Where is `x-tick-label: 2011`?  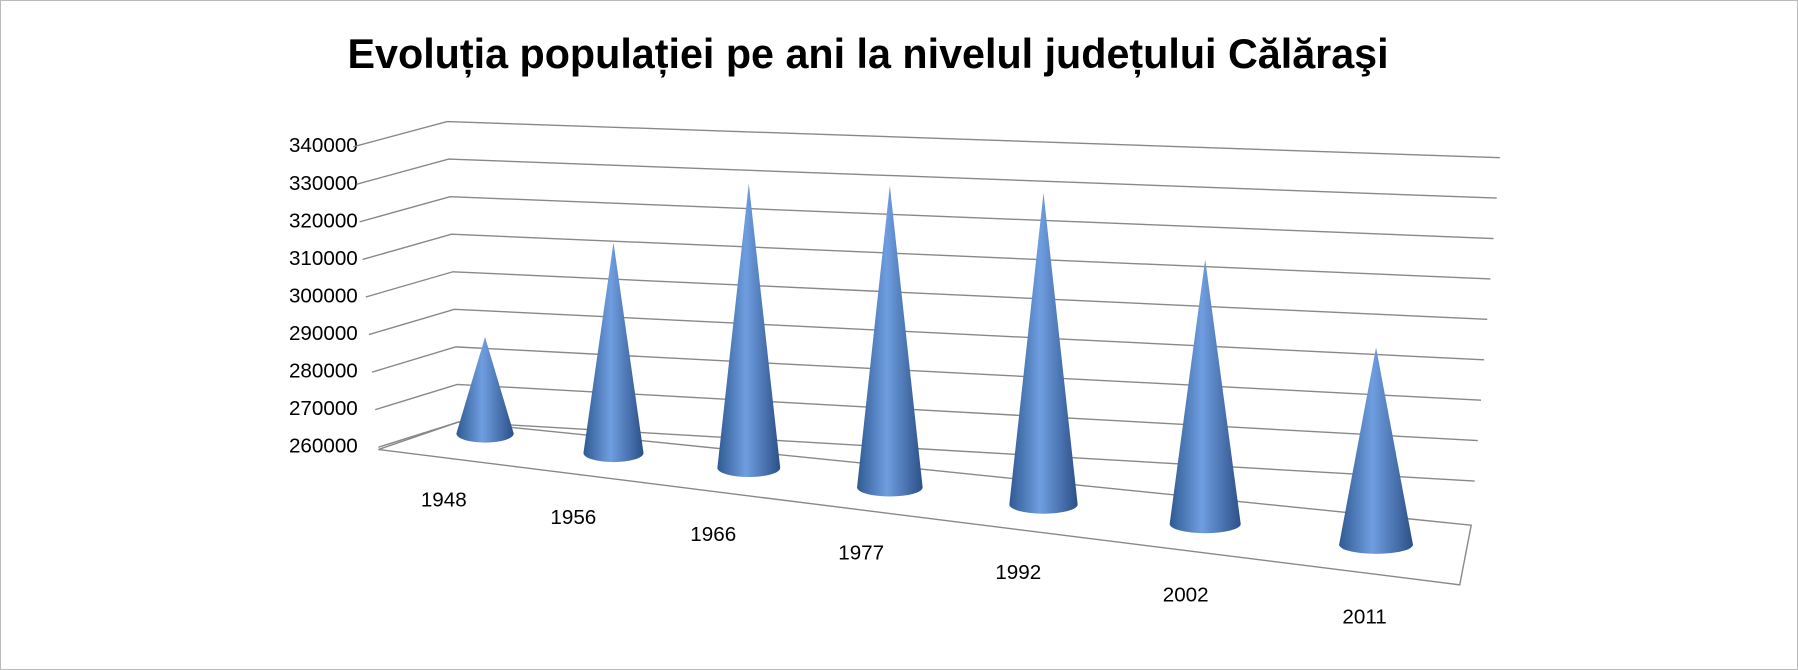 x-tick-label: 2011 is located at coordinates (1364, 617).